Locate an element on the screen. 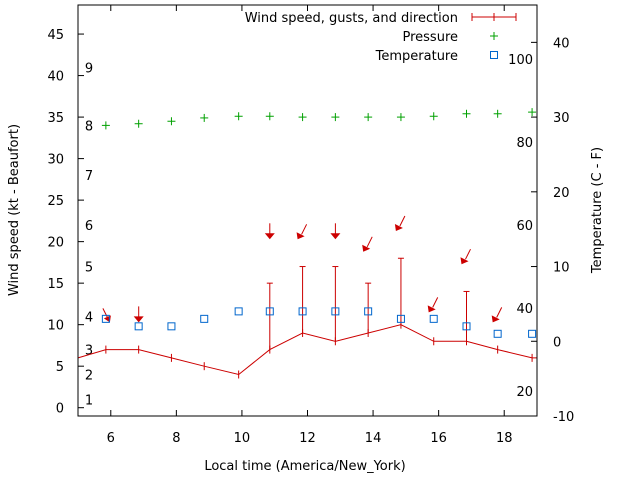 The height and width of the screenshot is (480, 640). y-left-tick-label: 40 is located at coordinates (55, 77).